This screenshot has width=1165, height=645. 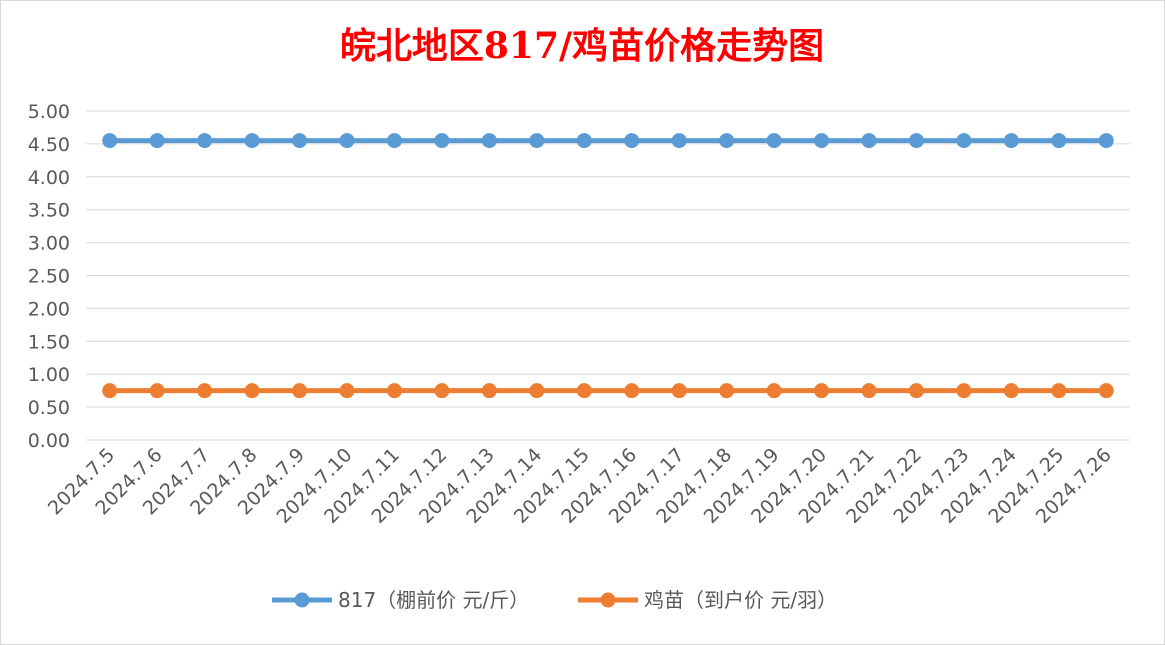 What do you see at coordinates (49, 211) in the screenshot?
I see `y-tick-label: 3.50` at bounding box center [49, 211].